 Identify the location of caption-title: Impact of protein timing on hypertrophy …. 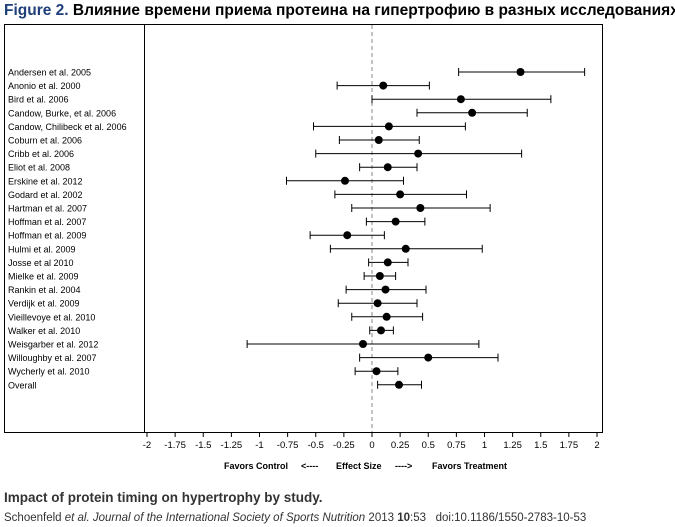
(163, 497).